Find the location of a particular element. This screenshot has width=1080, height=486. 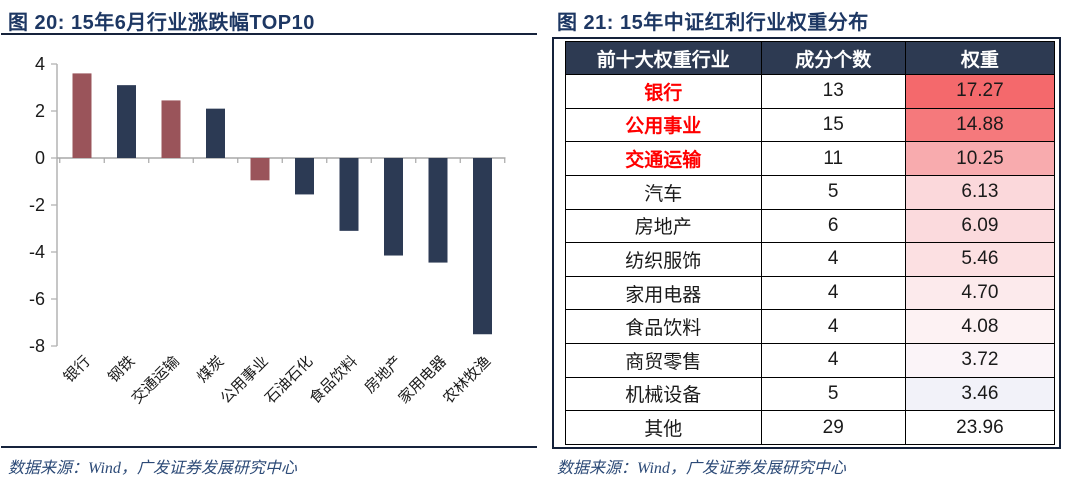

y-axis-label: -6 is located at coordinates (37, 299).